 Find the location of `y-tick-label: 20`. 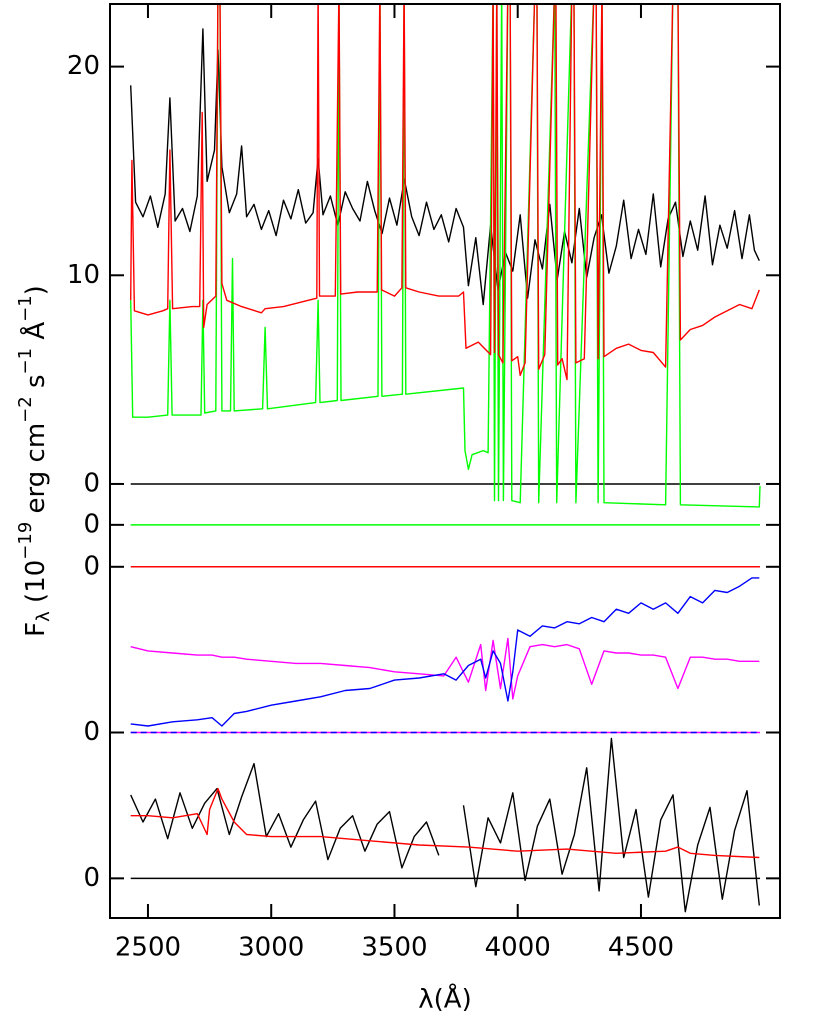

y-tick-label: 20 is located at coordinates (83, 66).